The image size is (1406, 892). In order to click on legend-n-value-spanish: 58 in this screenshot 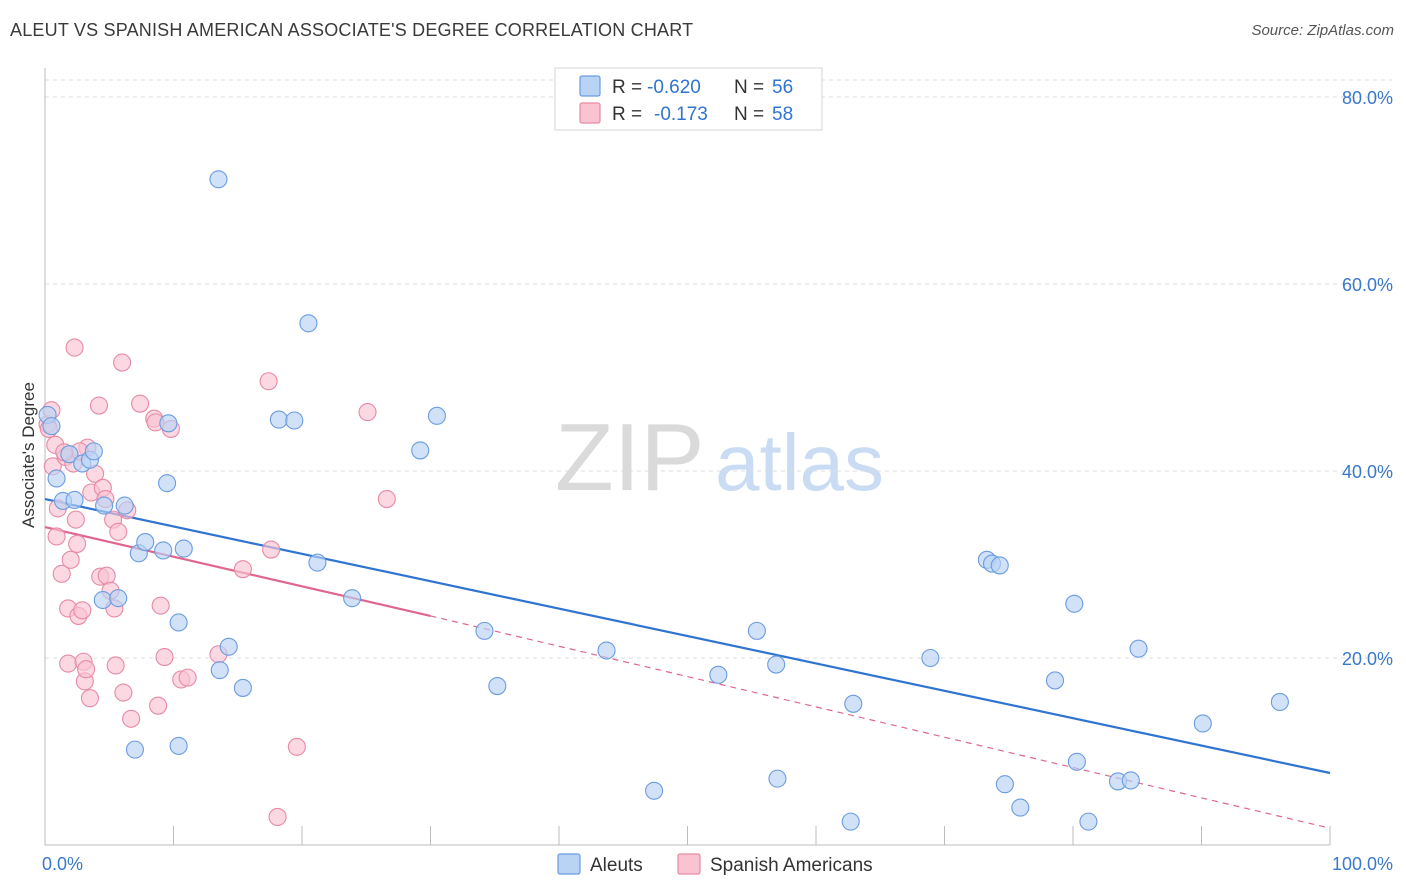, I will do `click(782, 114)`.